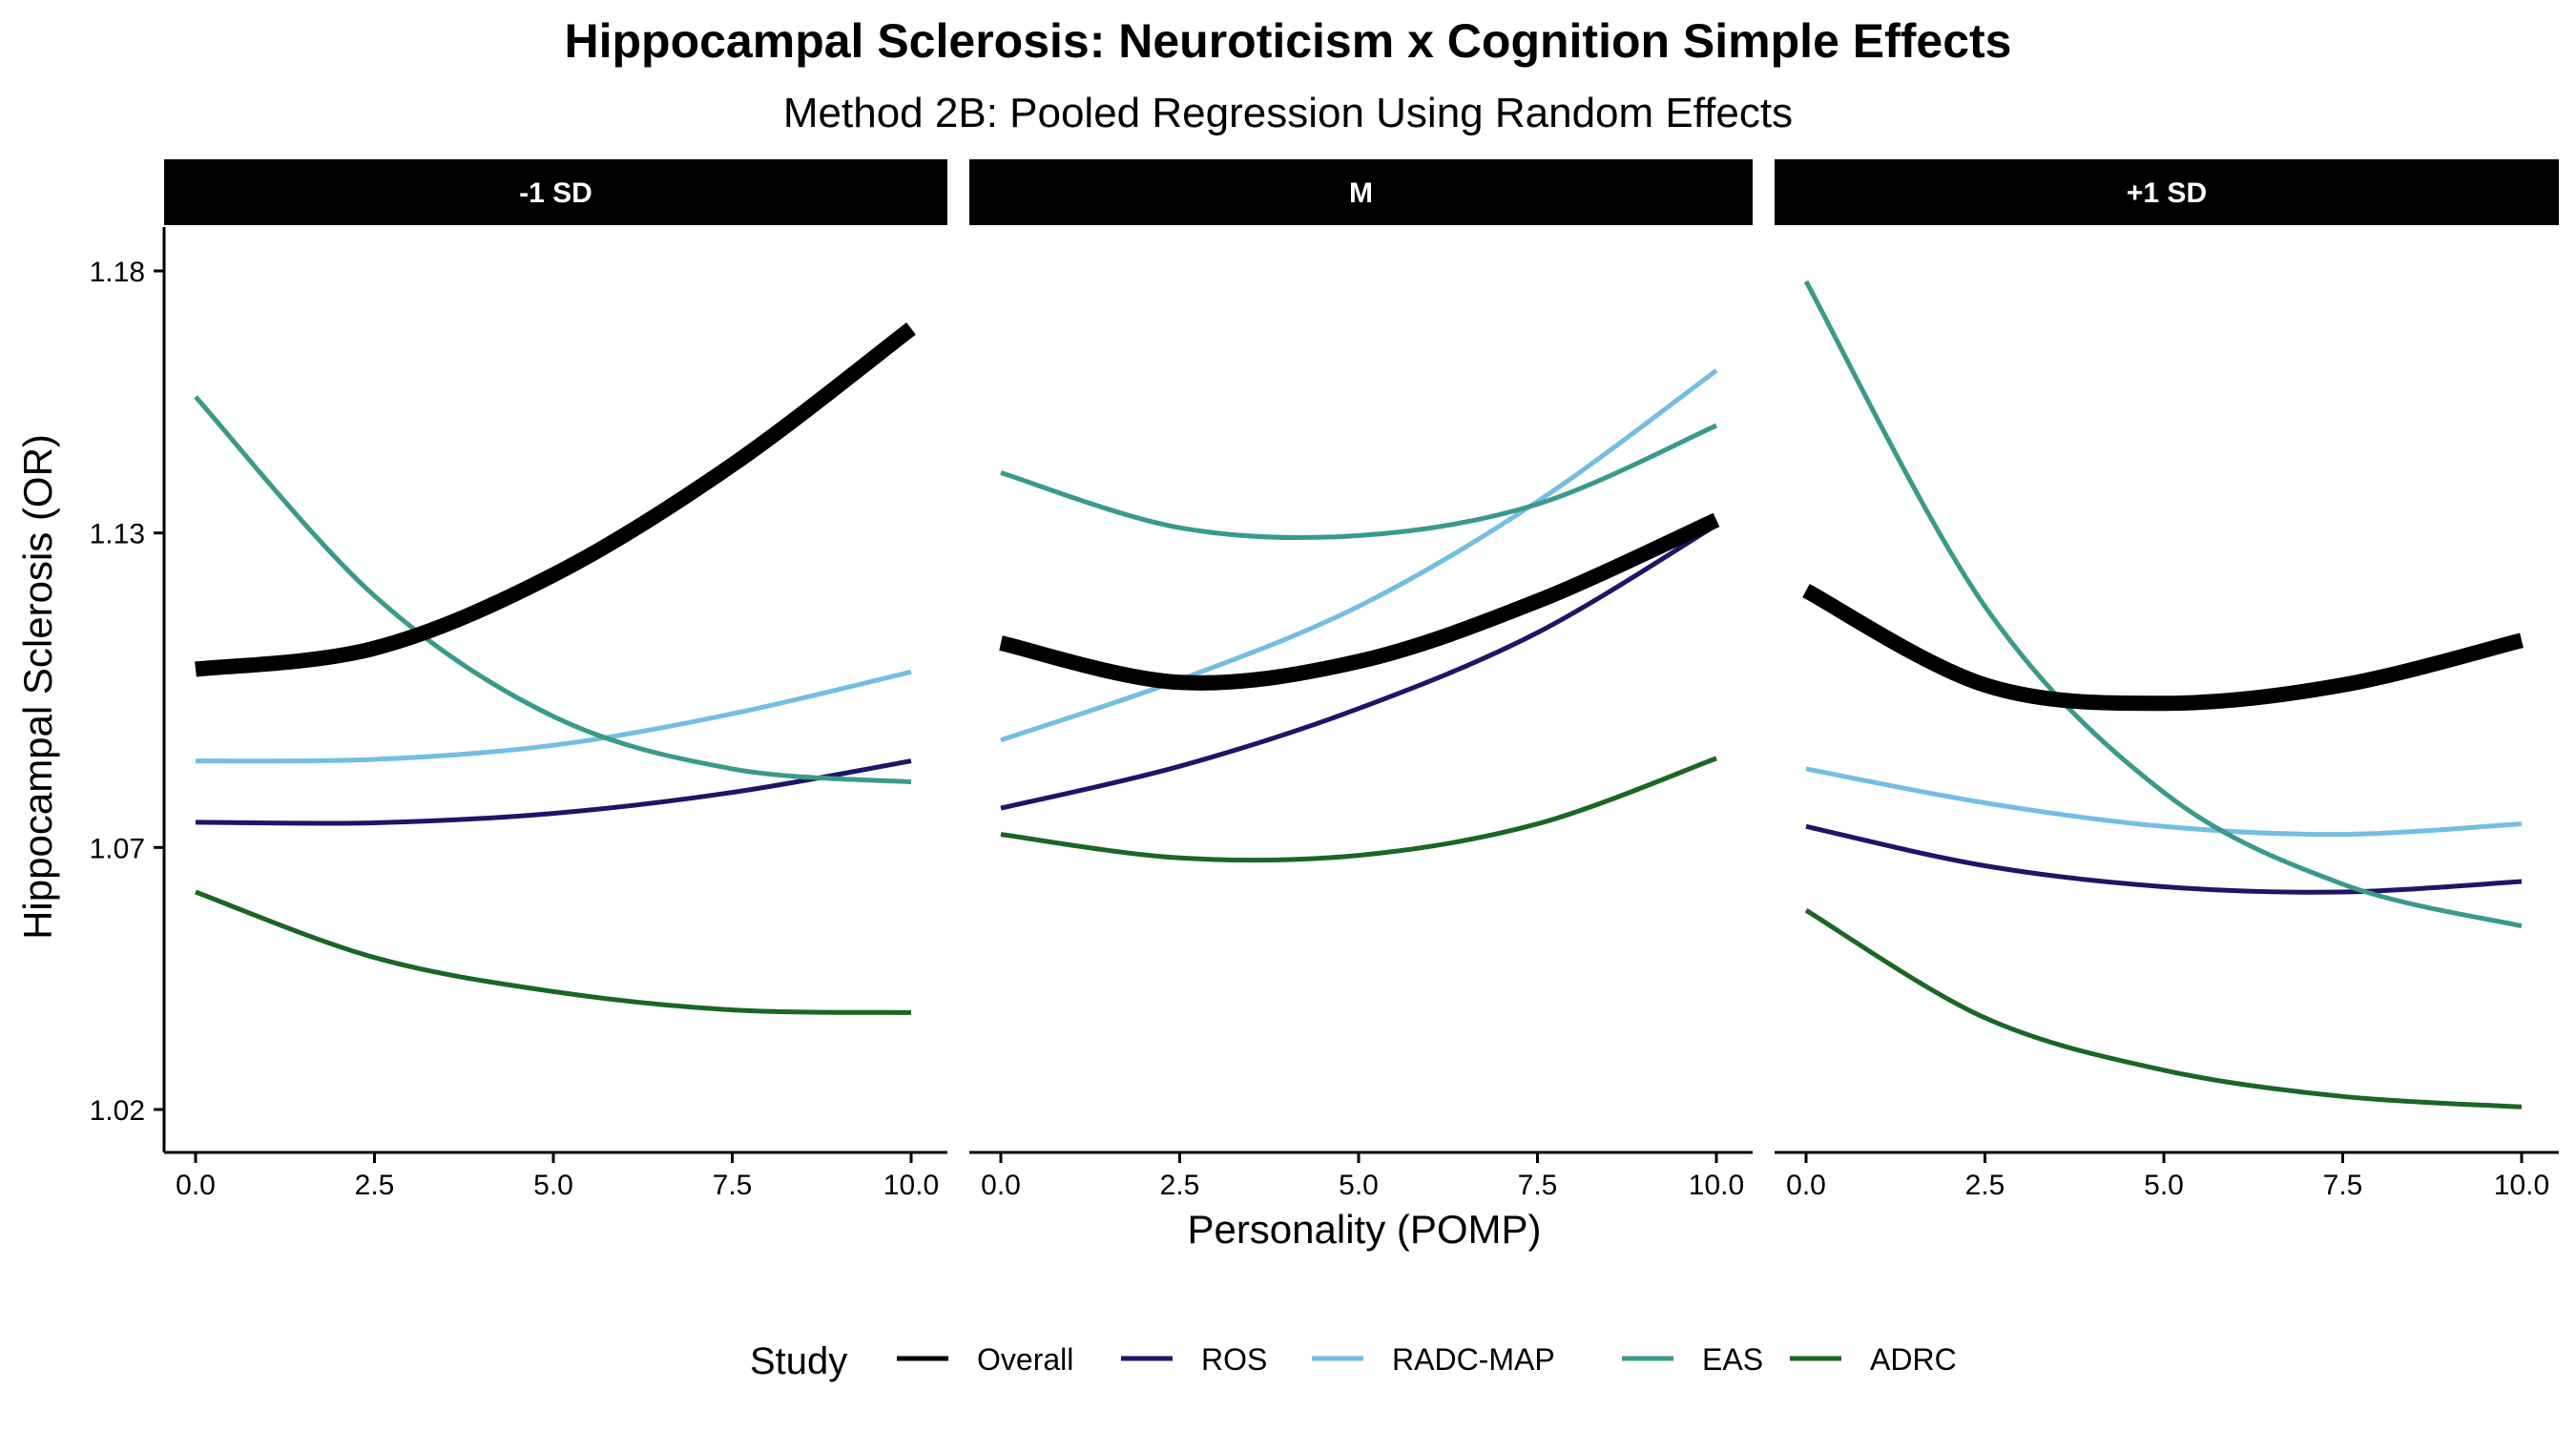 The height and width of the screenshot is (1431, 2576). What do you see at coordinates (1194, 1359) in the screenshot?
I see `legend-item-ros: ROS` at bounding box center [1194, 1359].